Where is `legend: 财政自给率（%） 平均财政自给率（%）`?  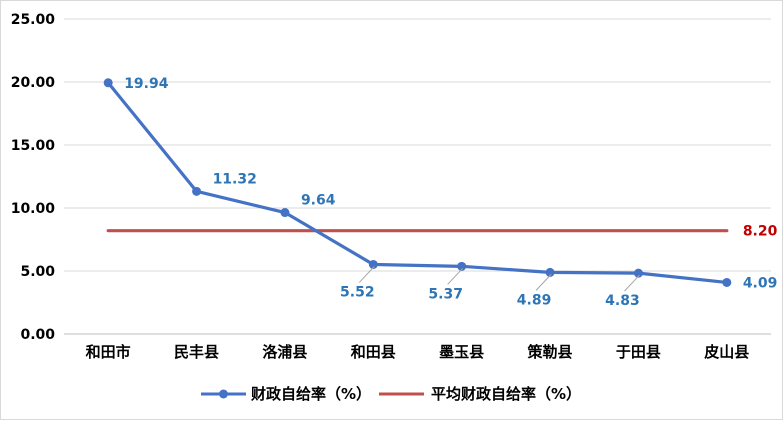
legend: 财政自给率（%） 平均财政自给率（%） is located at coordinates (391, 394).